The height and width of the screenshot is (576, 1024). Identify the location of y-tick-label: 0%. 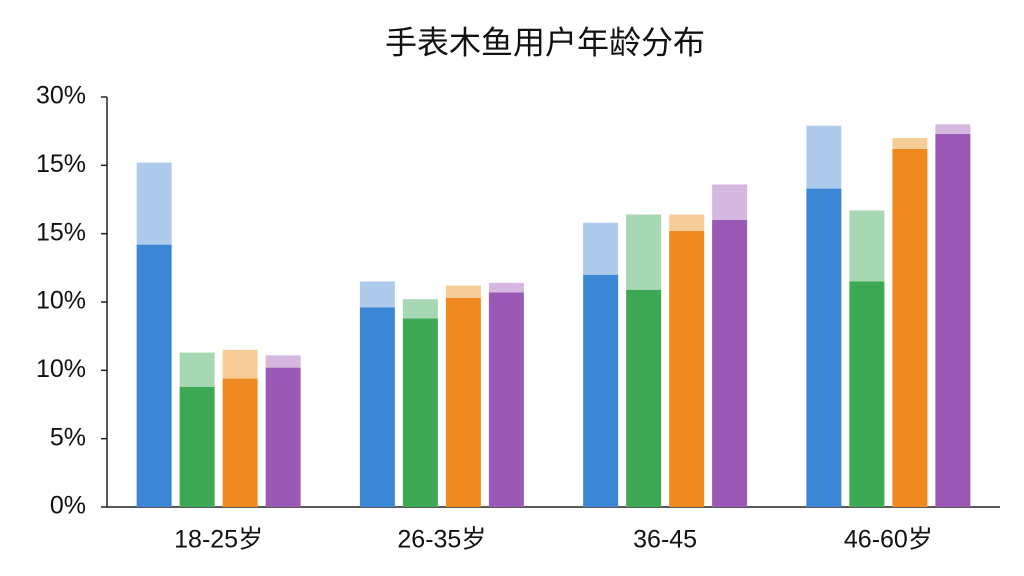
(68, 506).